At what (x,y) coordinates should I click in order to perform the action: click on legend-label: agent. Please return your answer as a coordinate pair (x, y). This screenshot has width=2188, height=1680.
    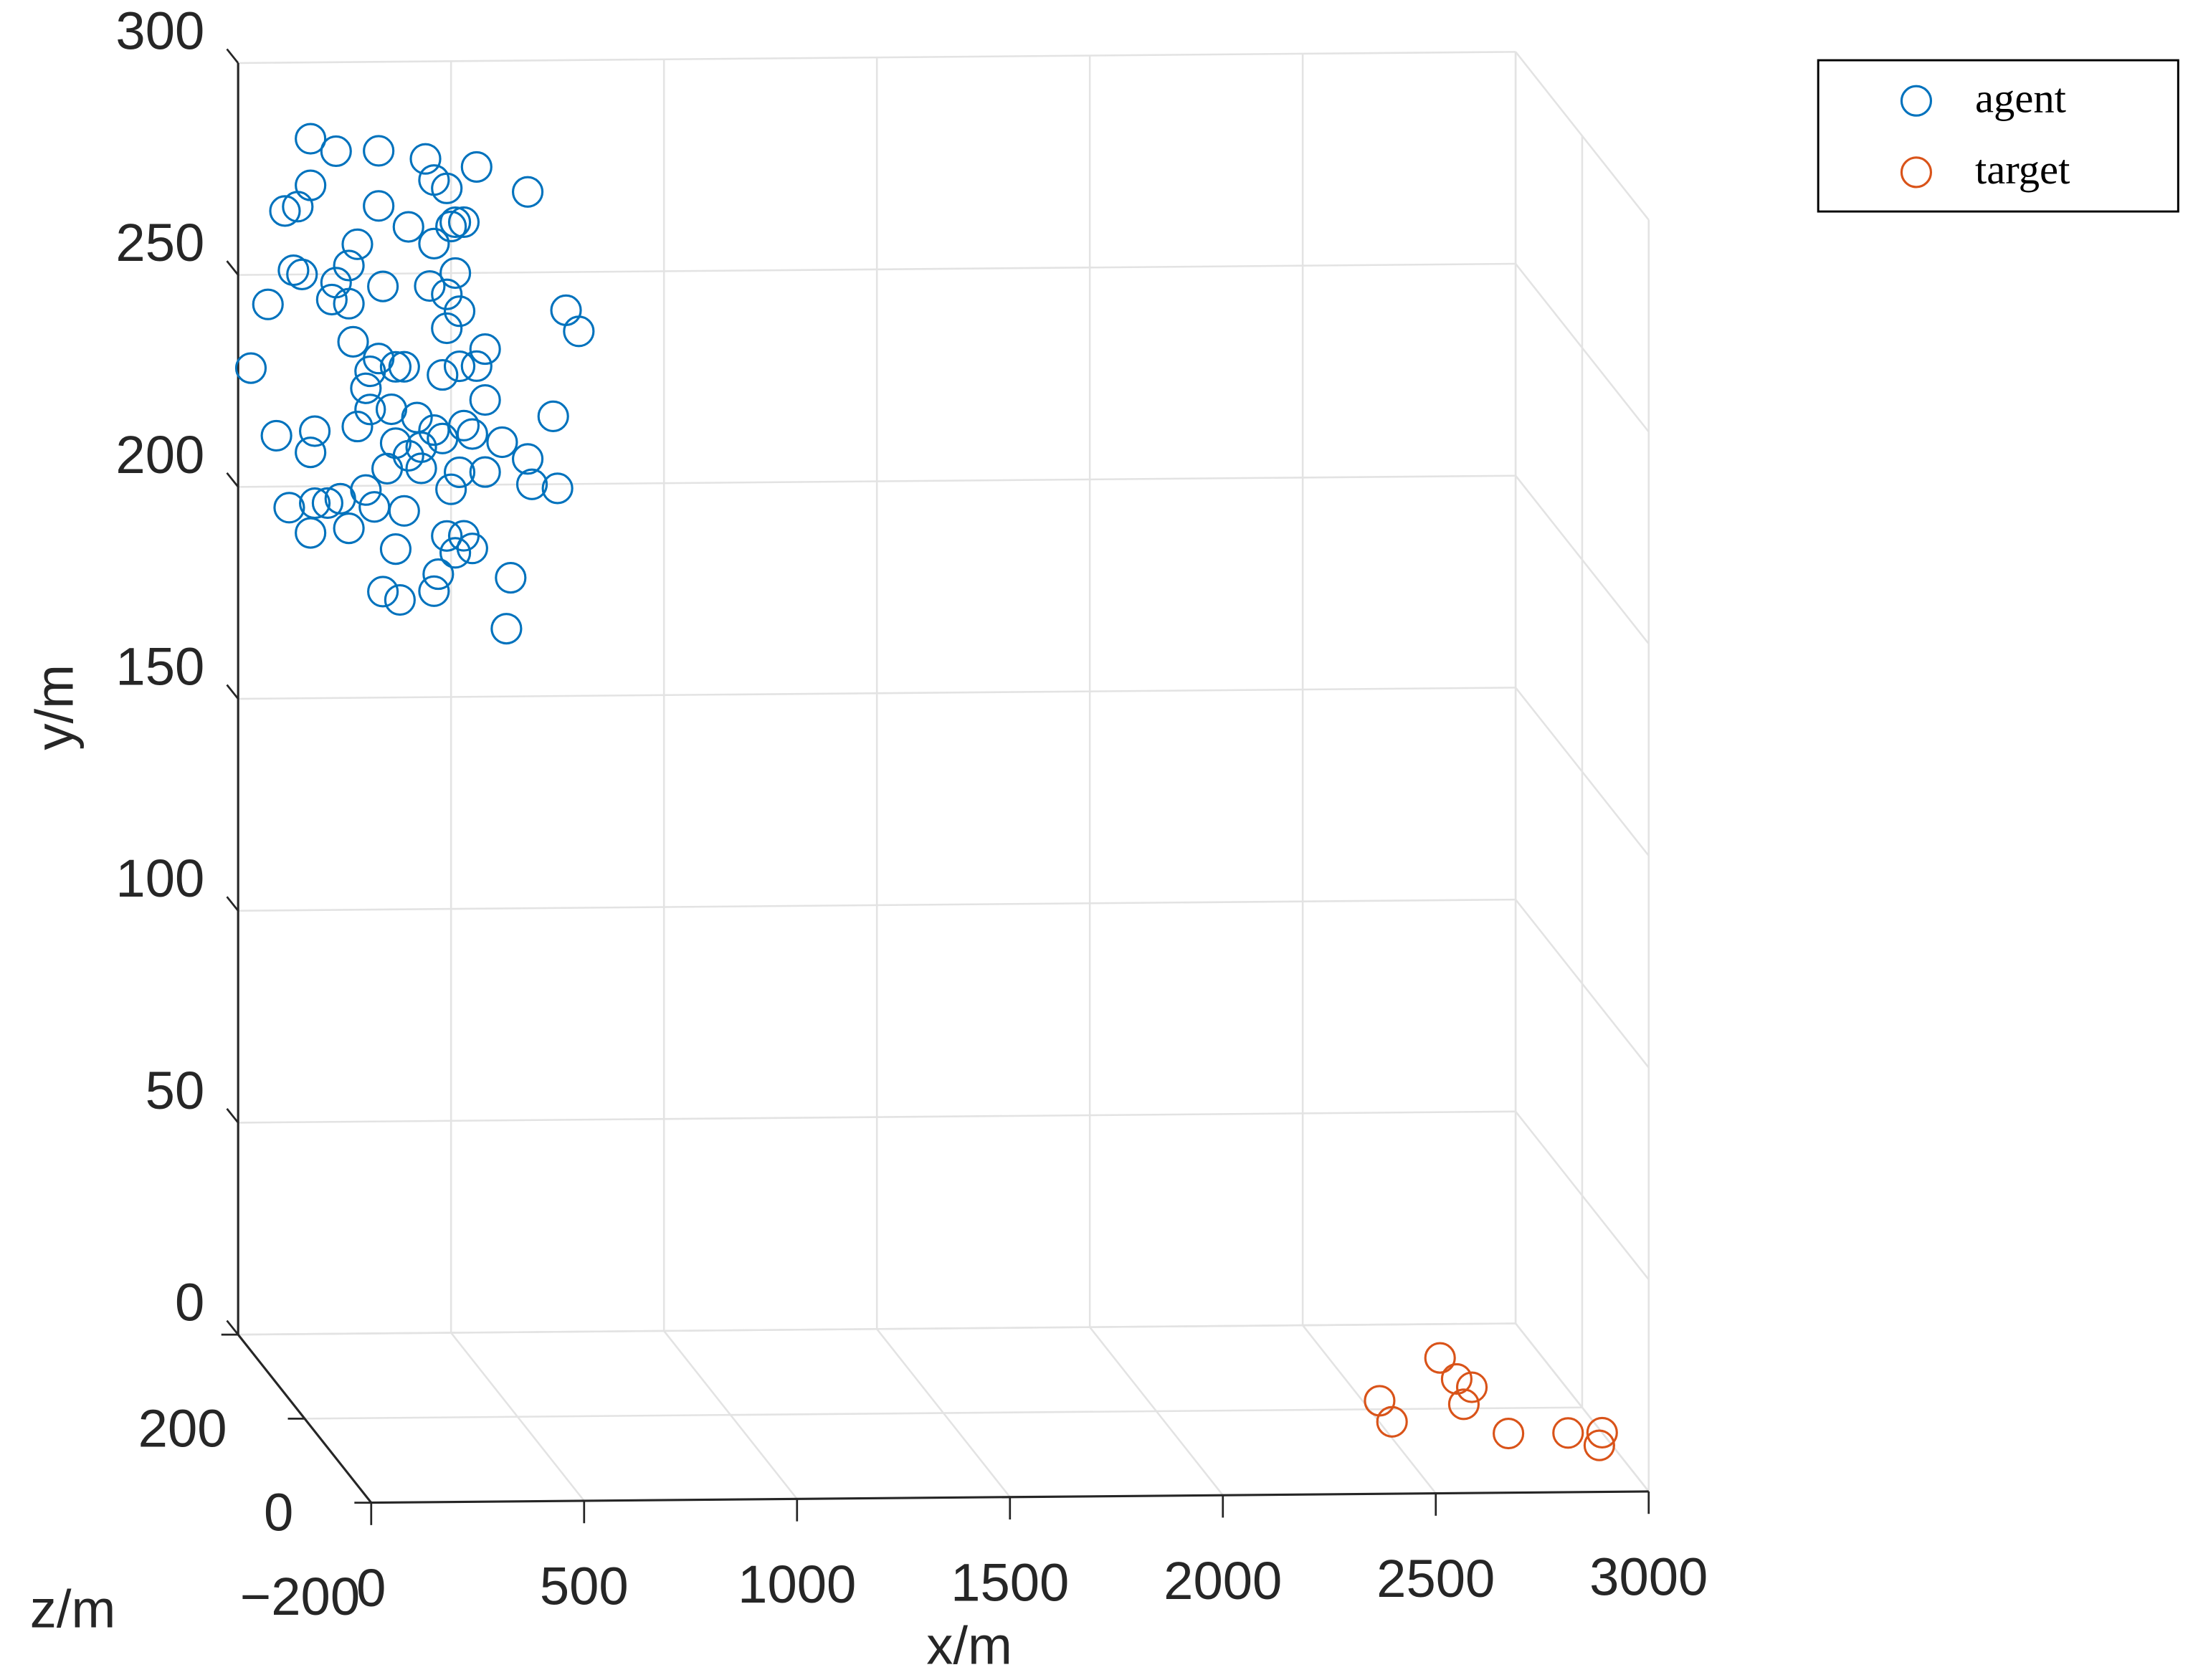
    Looking at the image, I should click on (2020, 98).